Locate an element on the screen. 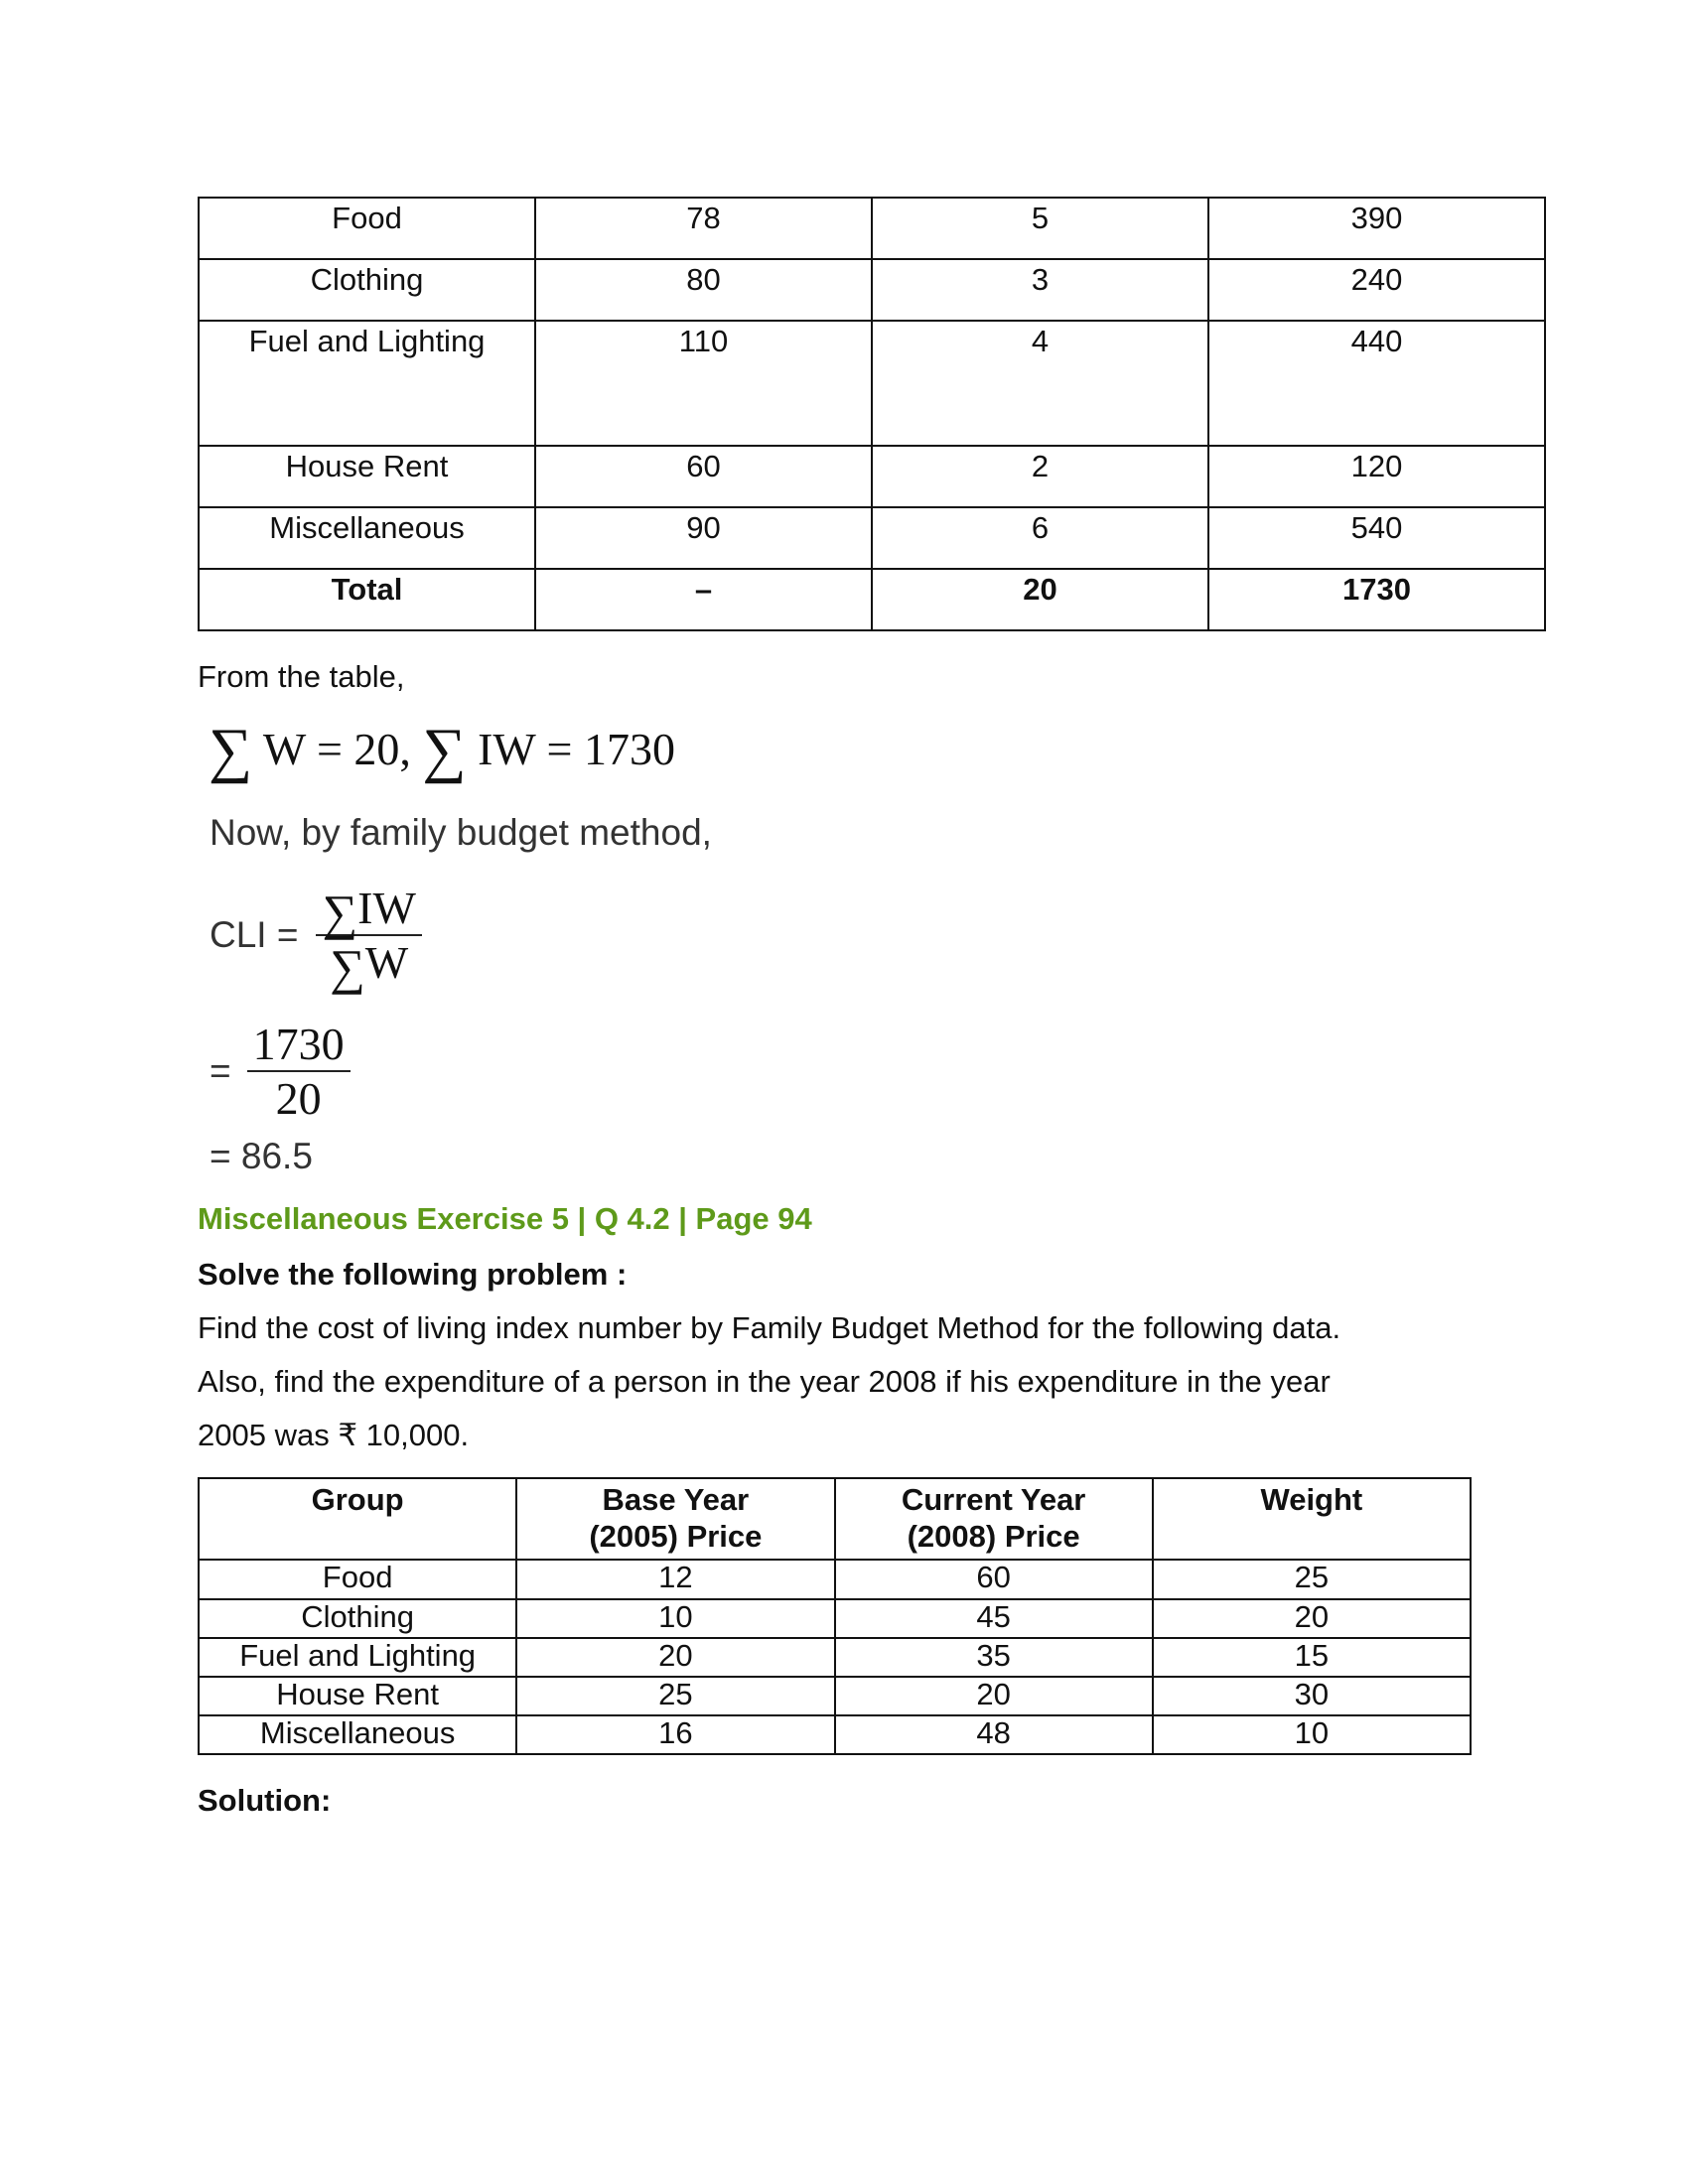  table-cell: 110 is located at coordinates (703, 383).